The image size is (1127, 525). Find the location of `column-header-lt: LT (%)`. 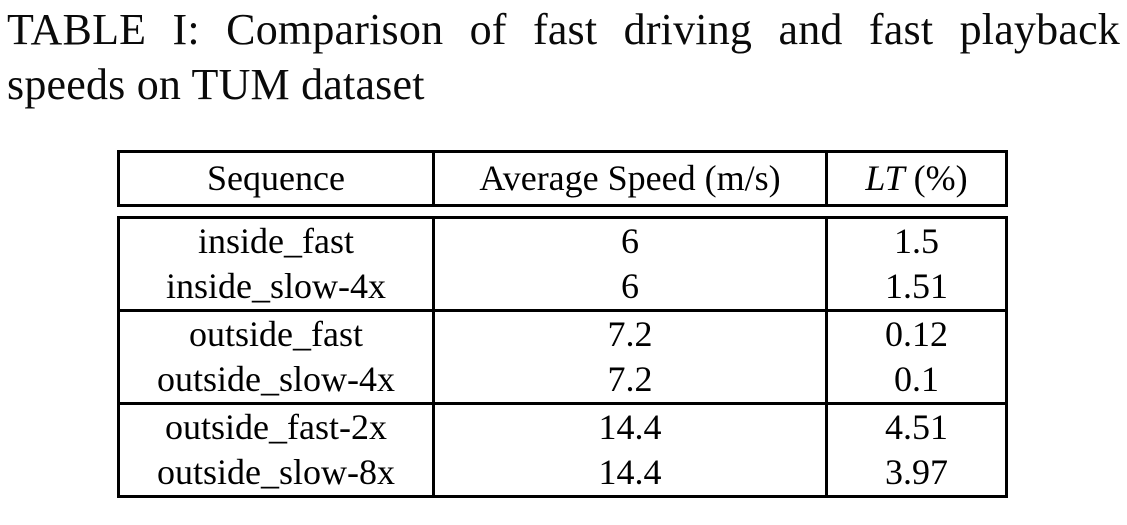

column-header-lt: LT (%) is located at coordinates (915, 178).